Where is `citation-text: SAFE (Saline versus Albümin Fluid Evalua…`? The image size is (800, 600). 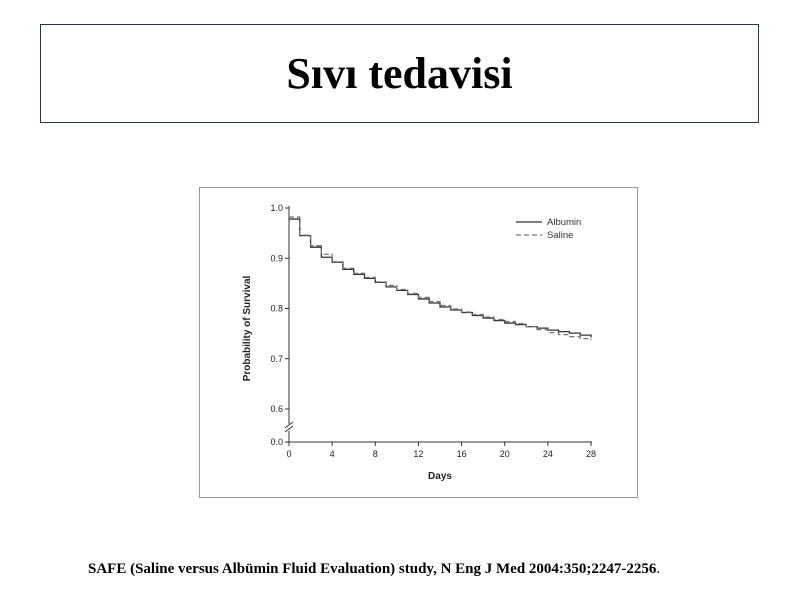 citation-text: SAFE (Saline versus Albümin Fluid Evalua… is located at coordinates (438, 569).